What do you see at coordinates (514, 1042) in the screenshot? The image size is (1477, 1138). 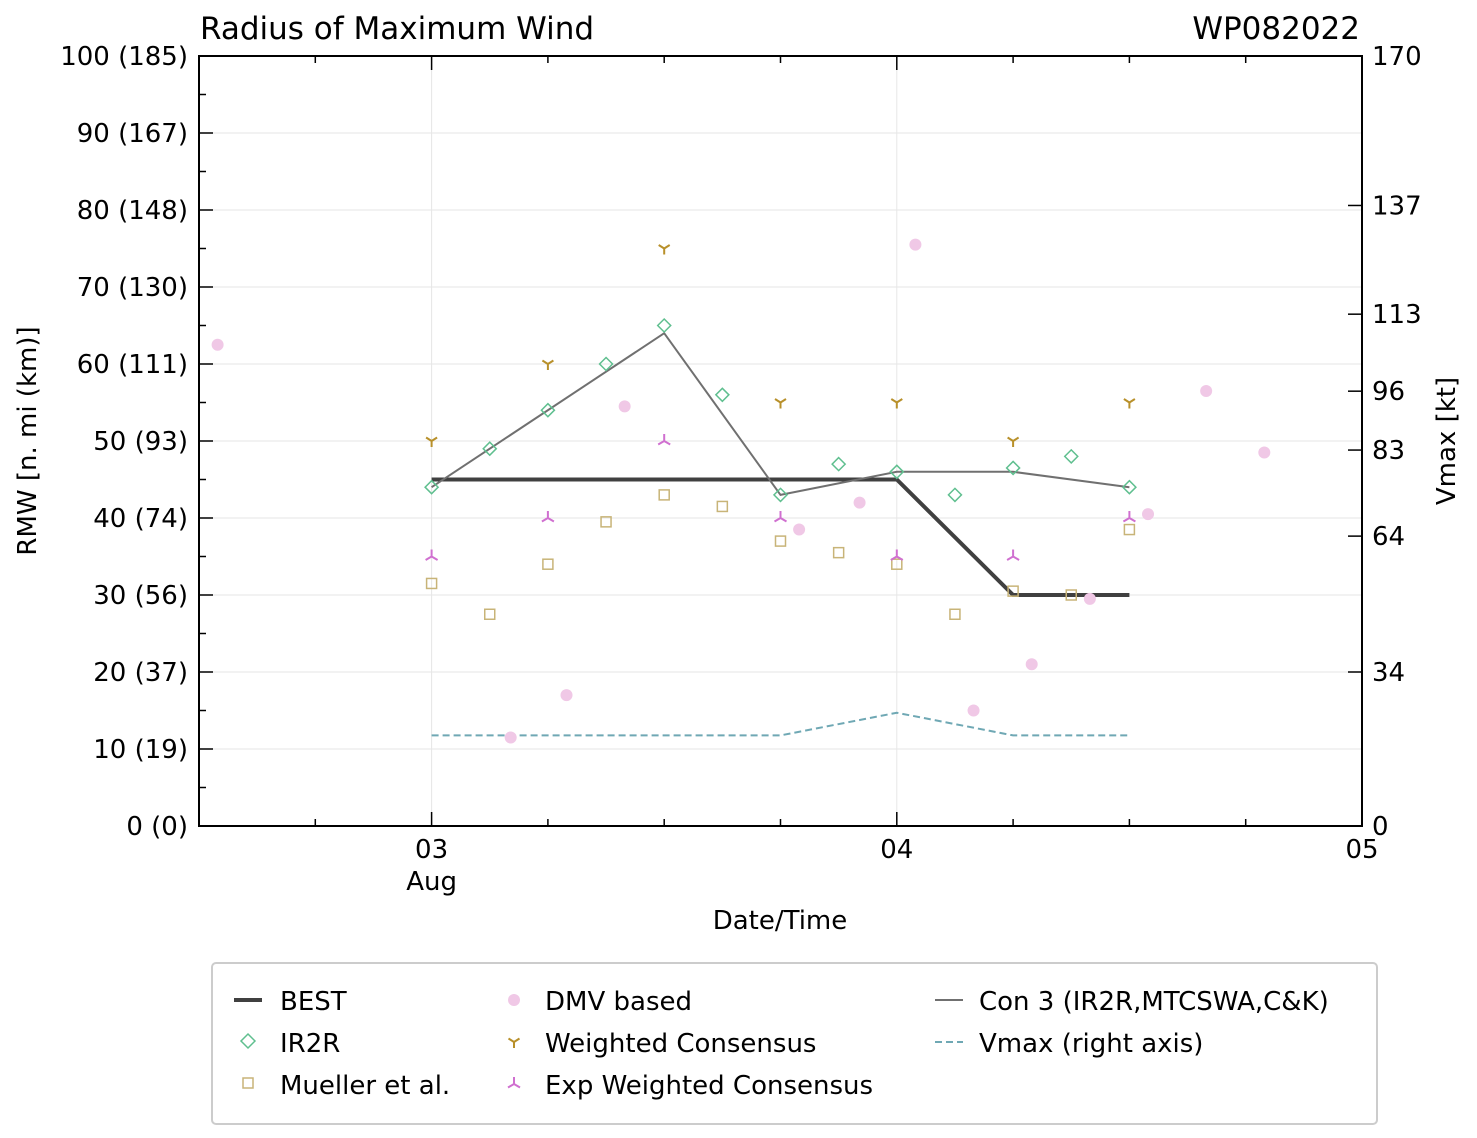 I see `legend-swatch-weighted-consensus` at bounding box center [514, 1042].